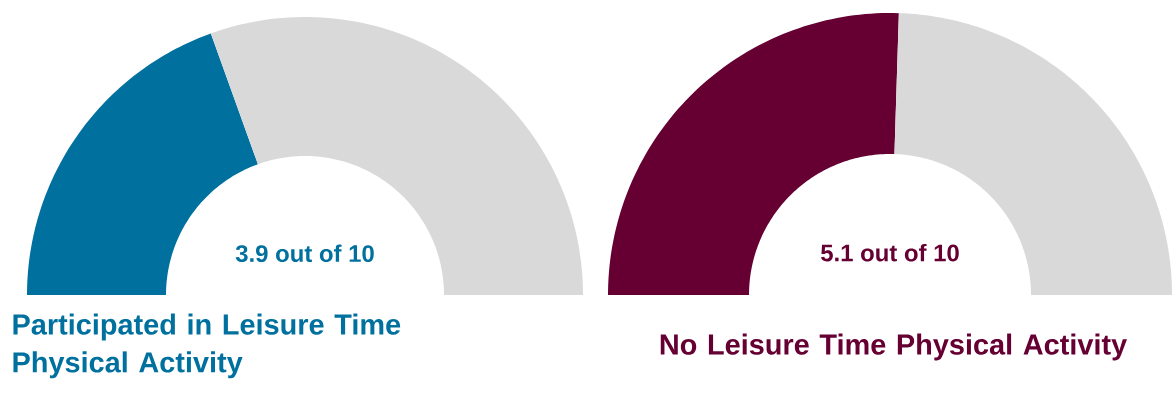 Image resolution: width=1176 pixels, height=401 pixels. Describe the element at coordinates (893, 347) in the screenshot. I see `text: No Leisure Time Physical Activity` at that location.